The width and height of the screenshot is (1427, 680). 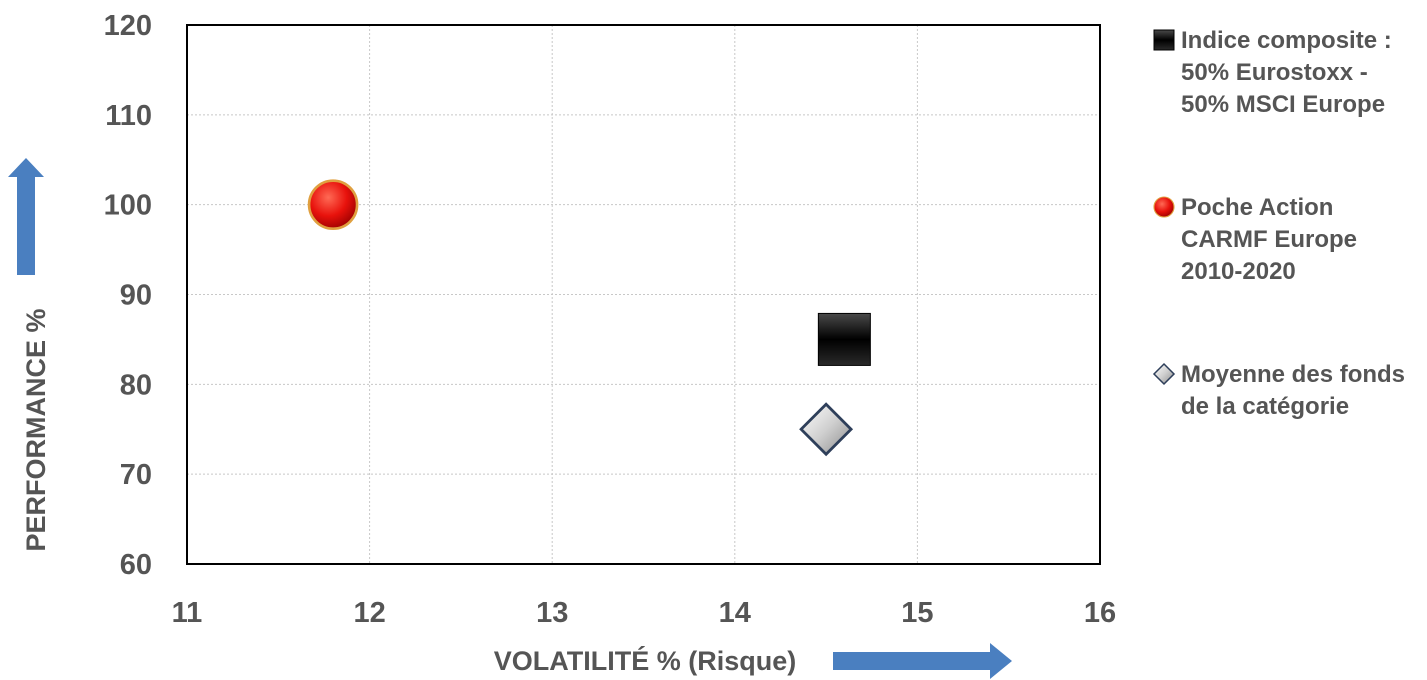 I want to click on legend-item: Poche Action CARMF Europe 2010-2020, so click(x=1255, y=239).